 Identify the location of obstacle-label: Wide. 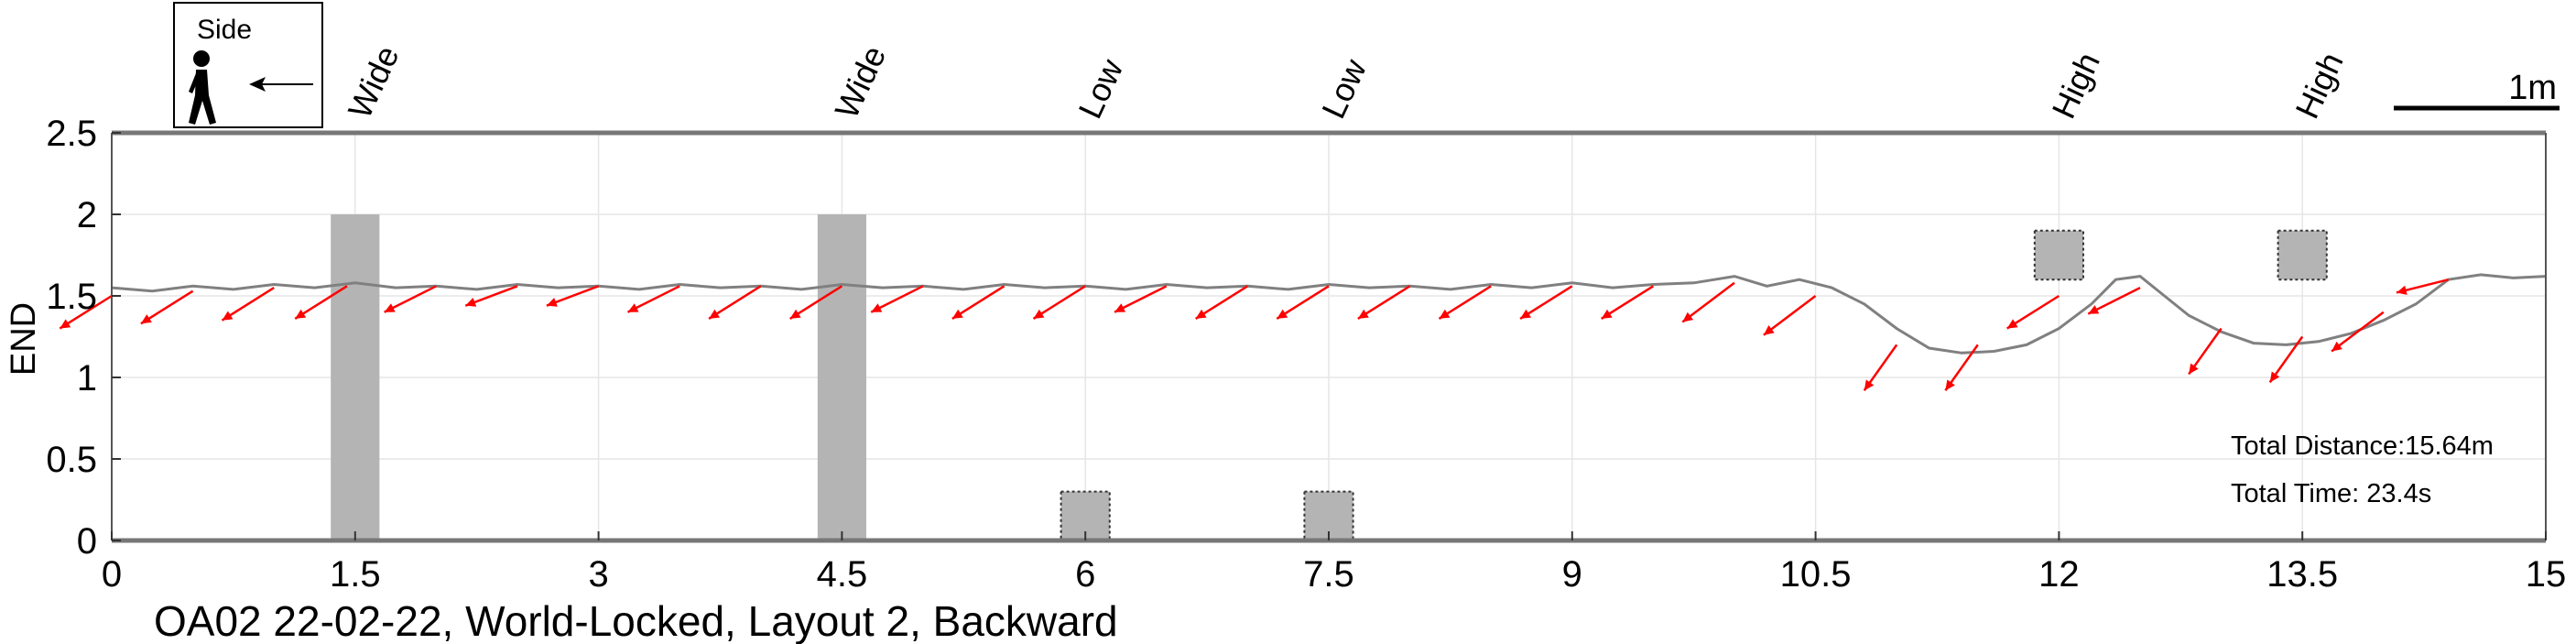
(860, 83).